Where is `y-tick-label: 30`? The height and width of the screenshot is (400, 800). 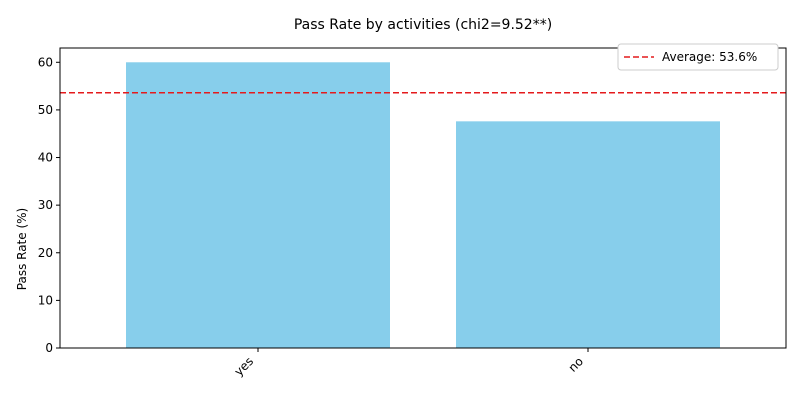
y-tick-label: 30 is located at coordinates (45, 205).